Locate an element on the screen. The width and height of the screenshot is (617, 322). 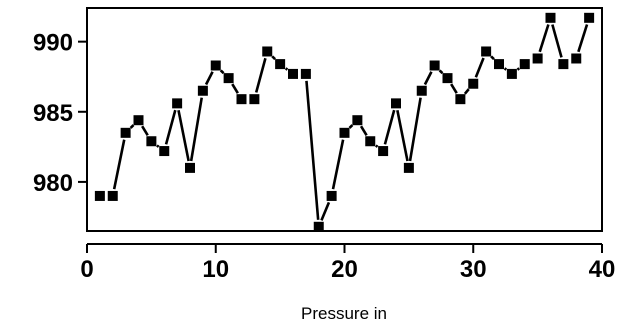
y-axis: 980 985 990 is located at coordinates (60, 113).